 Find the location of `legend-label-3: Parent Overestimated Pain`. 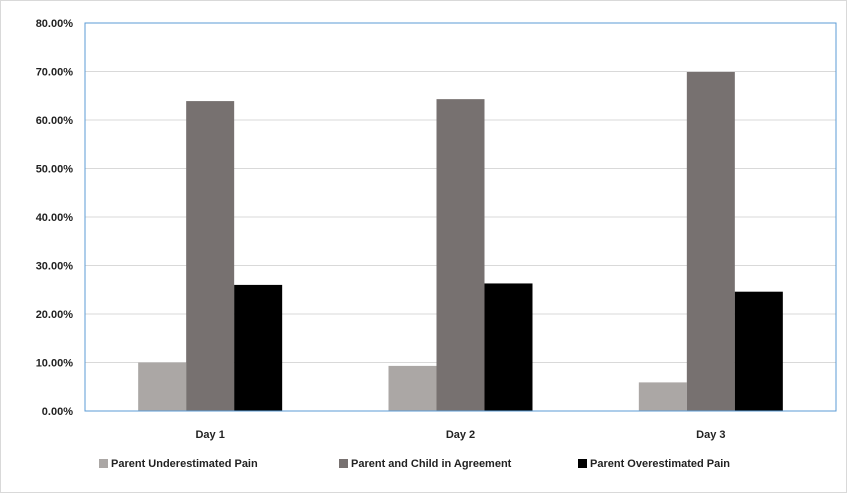

legend-label-3: Parent Overestimated Pain is located at coordinates (660, 464).